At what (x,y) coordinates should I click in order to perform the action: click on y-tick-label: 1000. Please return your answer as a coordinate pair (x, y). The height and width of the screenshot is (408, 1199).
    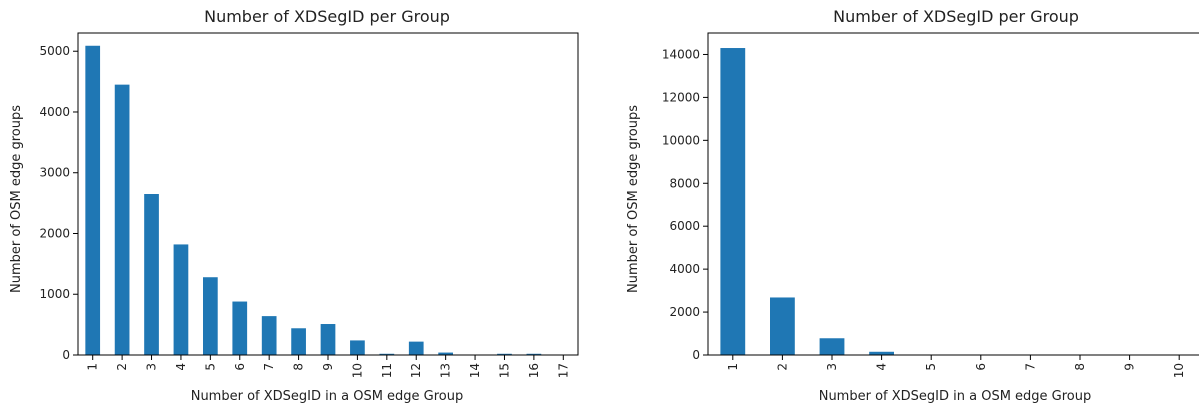
    Looking at the image, I should click on (54, 294).